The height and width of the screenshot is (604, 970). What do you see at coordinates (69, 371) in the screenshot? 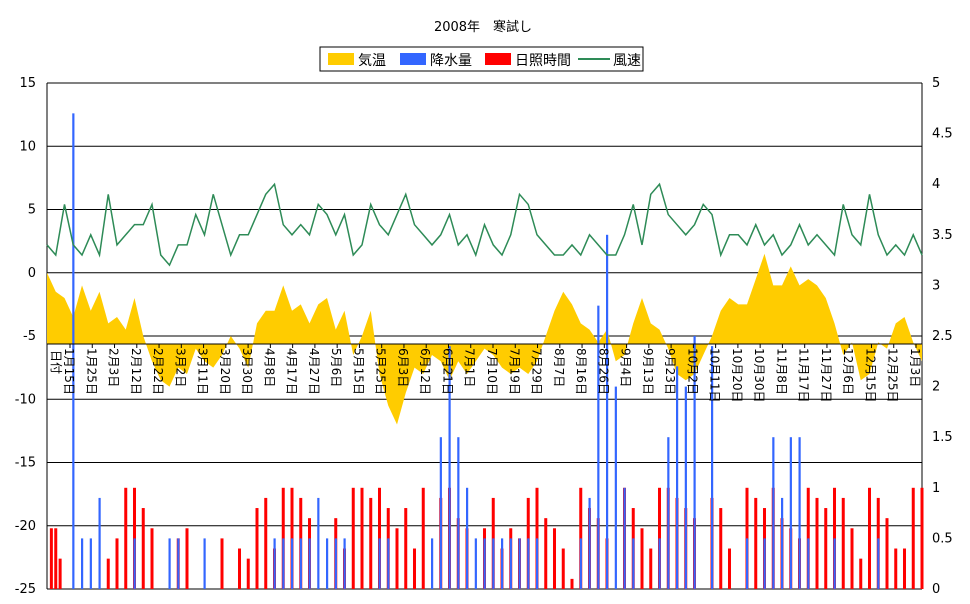
I see `x-tick-label: 1月15日` at bounding box center [69, 371].